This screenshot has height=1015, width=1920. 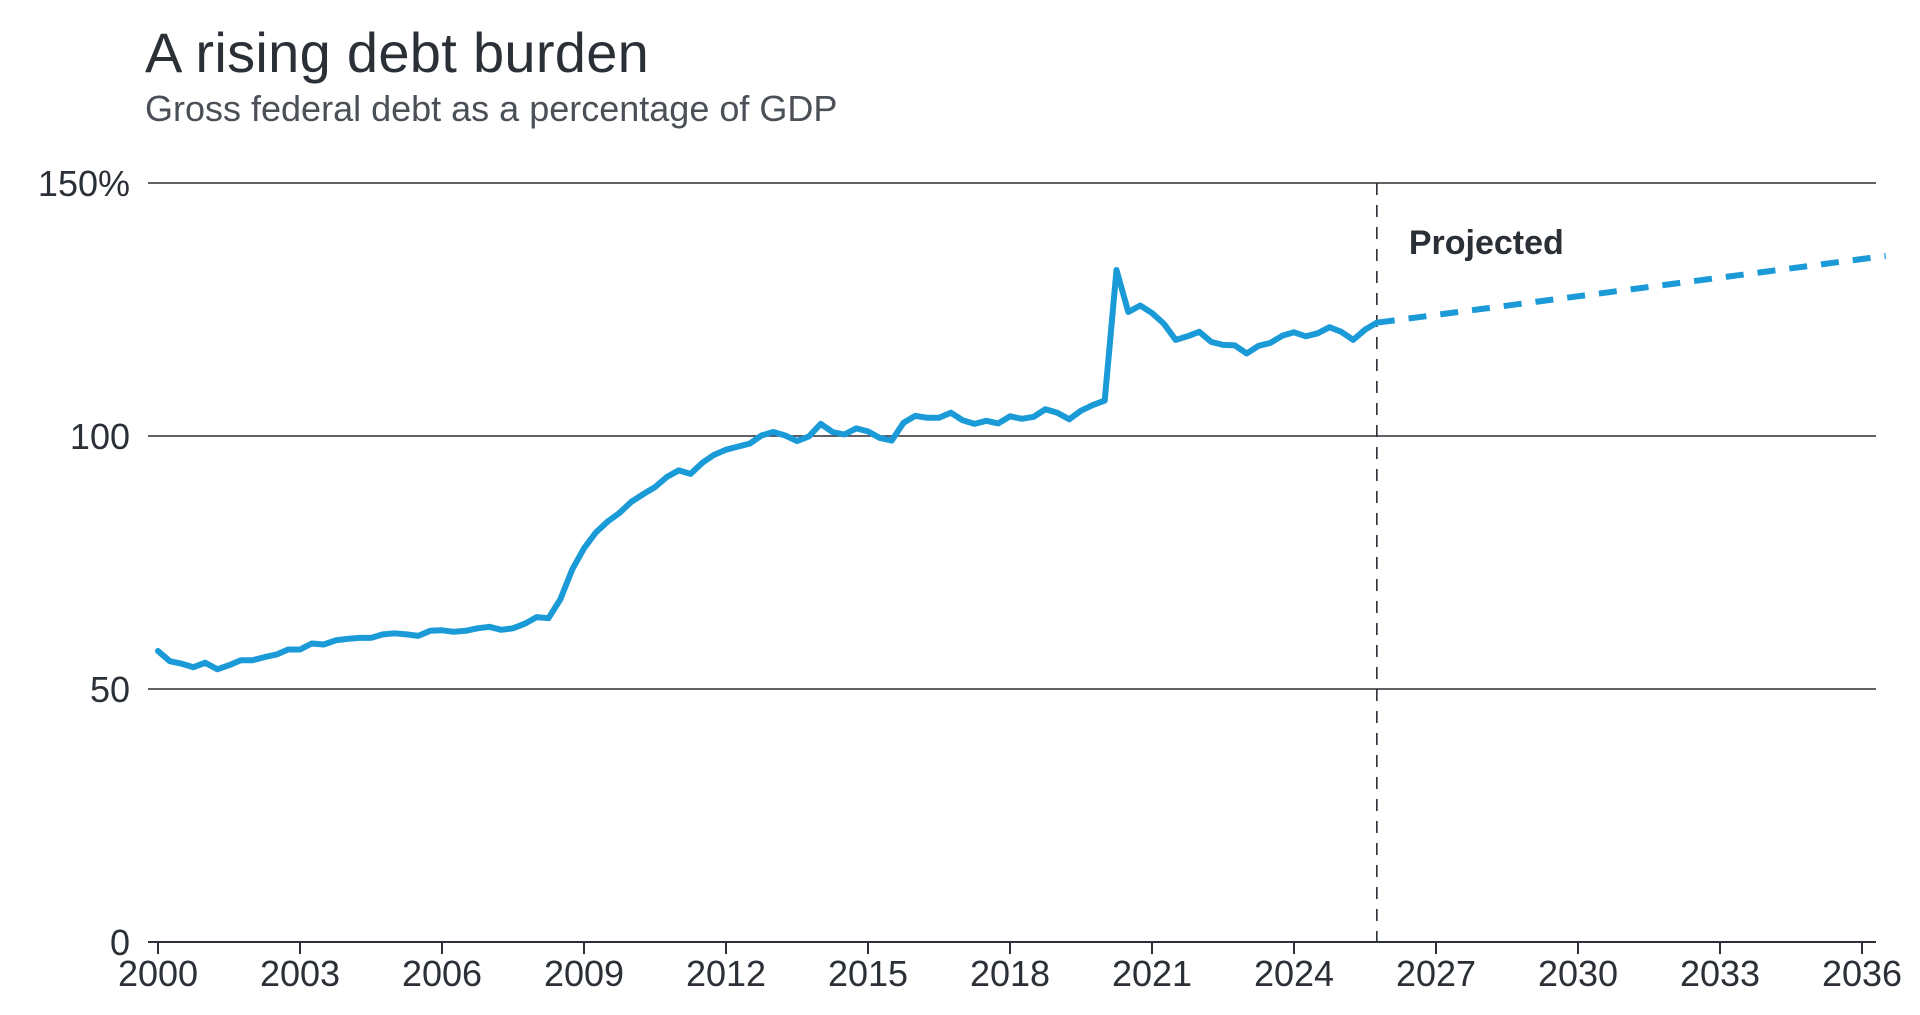 I want to click on x-tick-label-2027: 2027, so click(x=1436, y=973).